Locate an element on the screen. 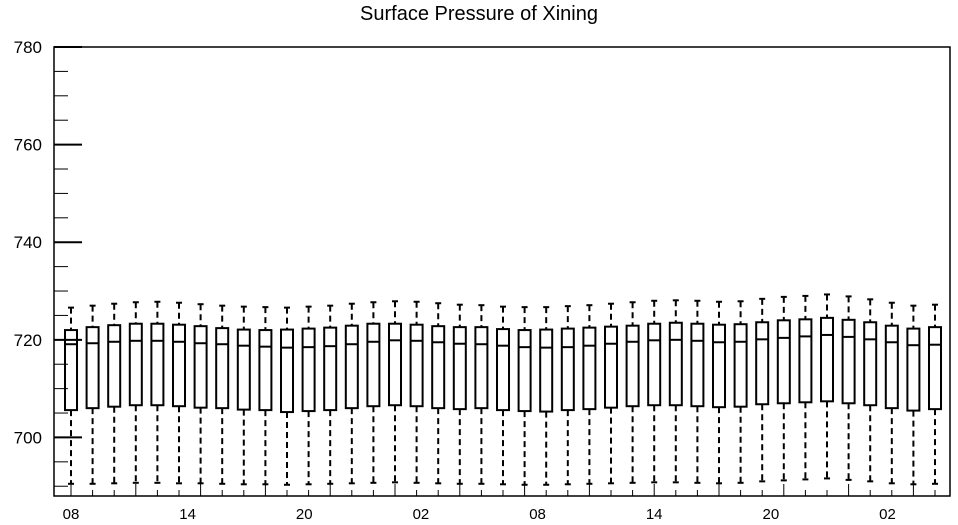  chart-title: Surface Pressure of Xining is located at coordinates (479, 14).